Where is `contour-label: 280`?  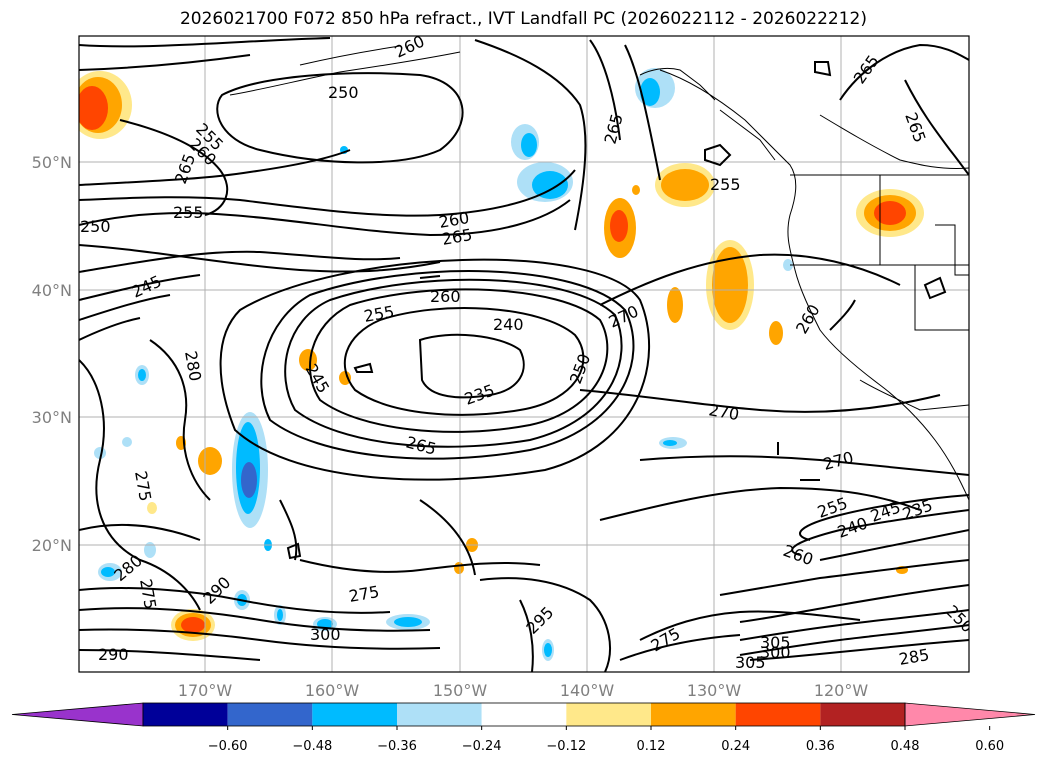
contour-label: 280 is located at coordinates (193, 365).